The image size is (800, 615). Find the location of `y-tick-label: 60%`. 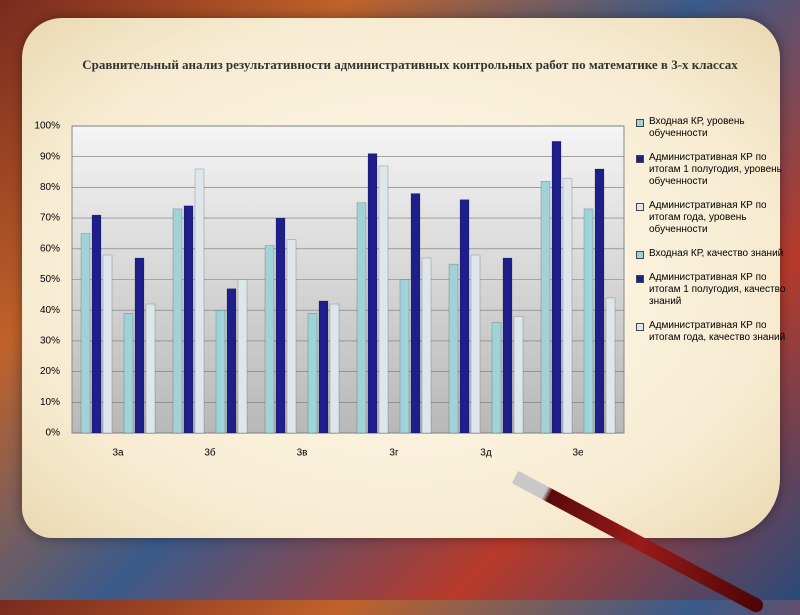

y-tick-label: 60% is located at coordinates (50, 248).